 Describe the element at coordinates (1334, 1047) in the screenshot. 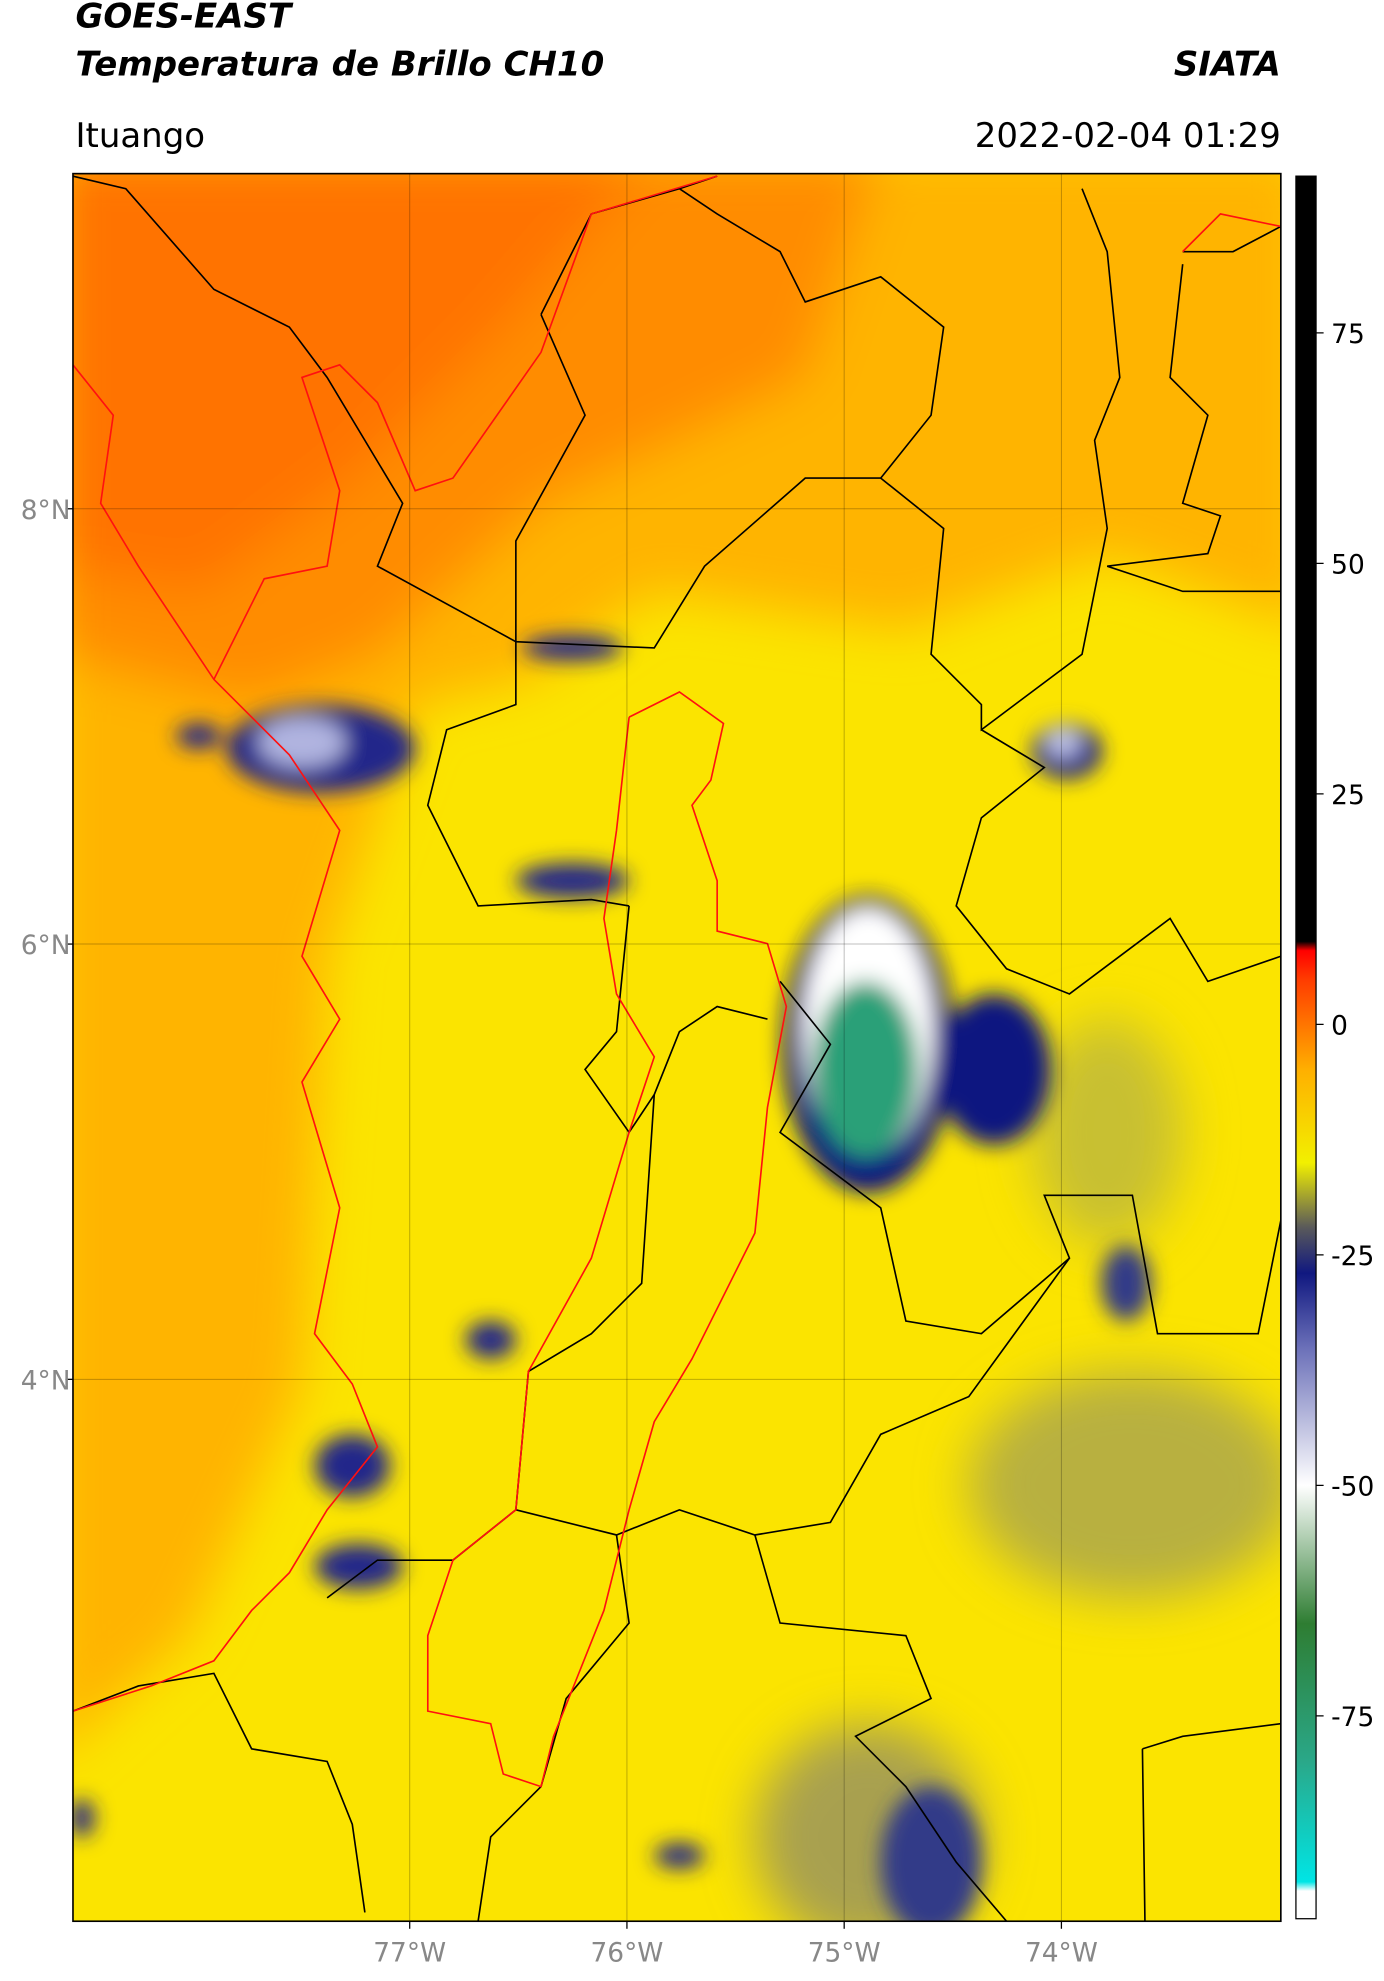

I see `colorbar: 75 50 25 0 -25 -50 -75` at that location.